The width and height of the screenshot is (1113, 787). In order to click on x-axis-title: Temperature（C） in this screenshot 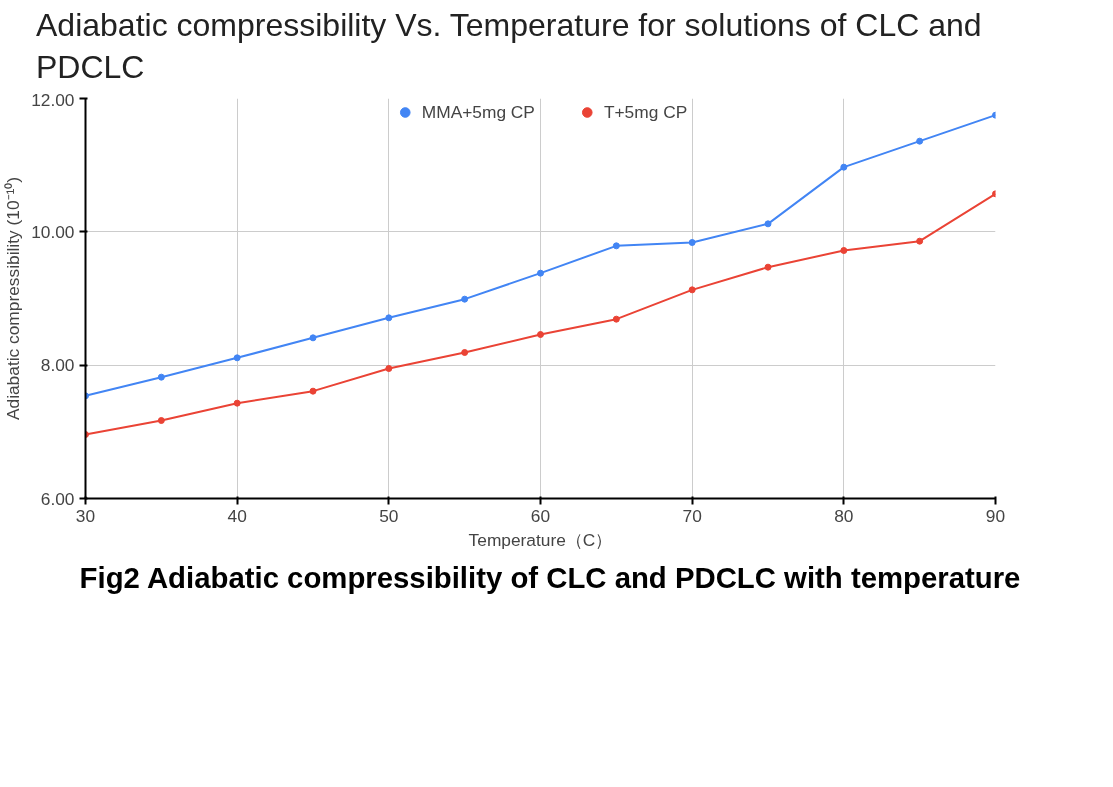, I will do `click(540, 539)`.